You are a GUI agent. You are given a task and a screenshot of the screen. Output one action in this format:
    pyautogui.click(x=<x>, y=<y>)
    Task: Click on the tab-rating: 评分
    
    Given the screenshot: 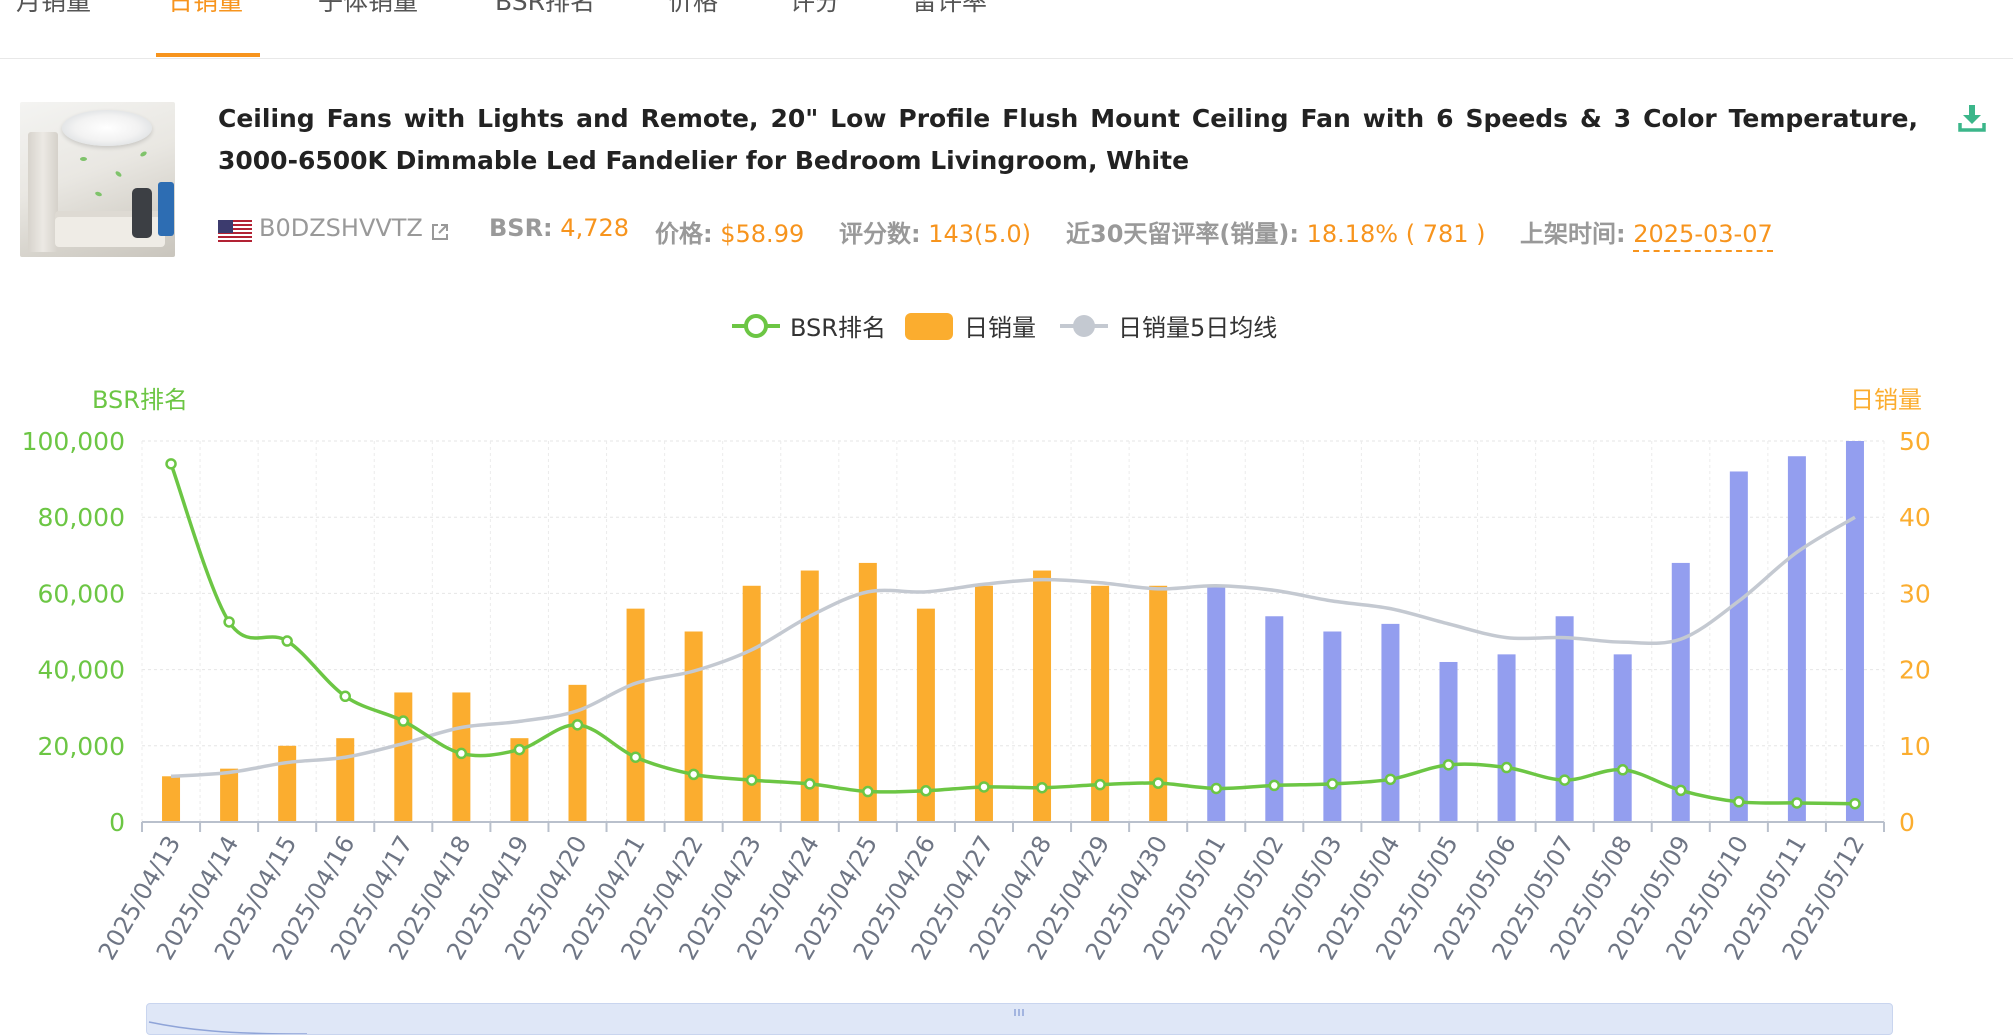 What is the action you would take?
    pyautogui.click(x=815, y=8)
    